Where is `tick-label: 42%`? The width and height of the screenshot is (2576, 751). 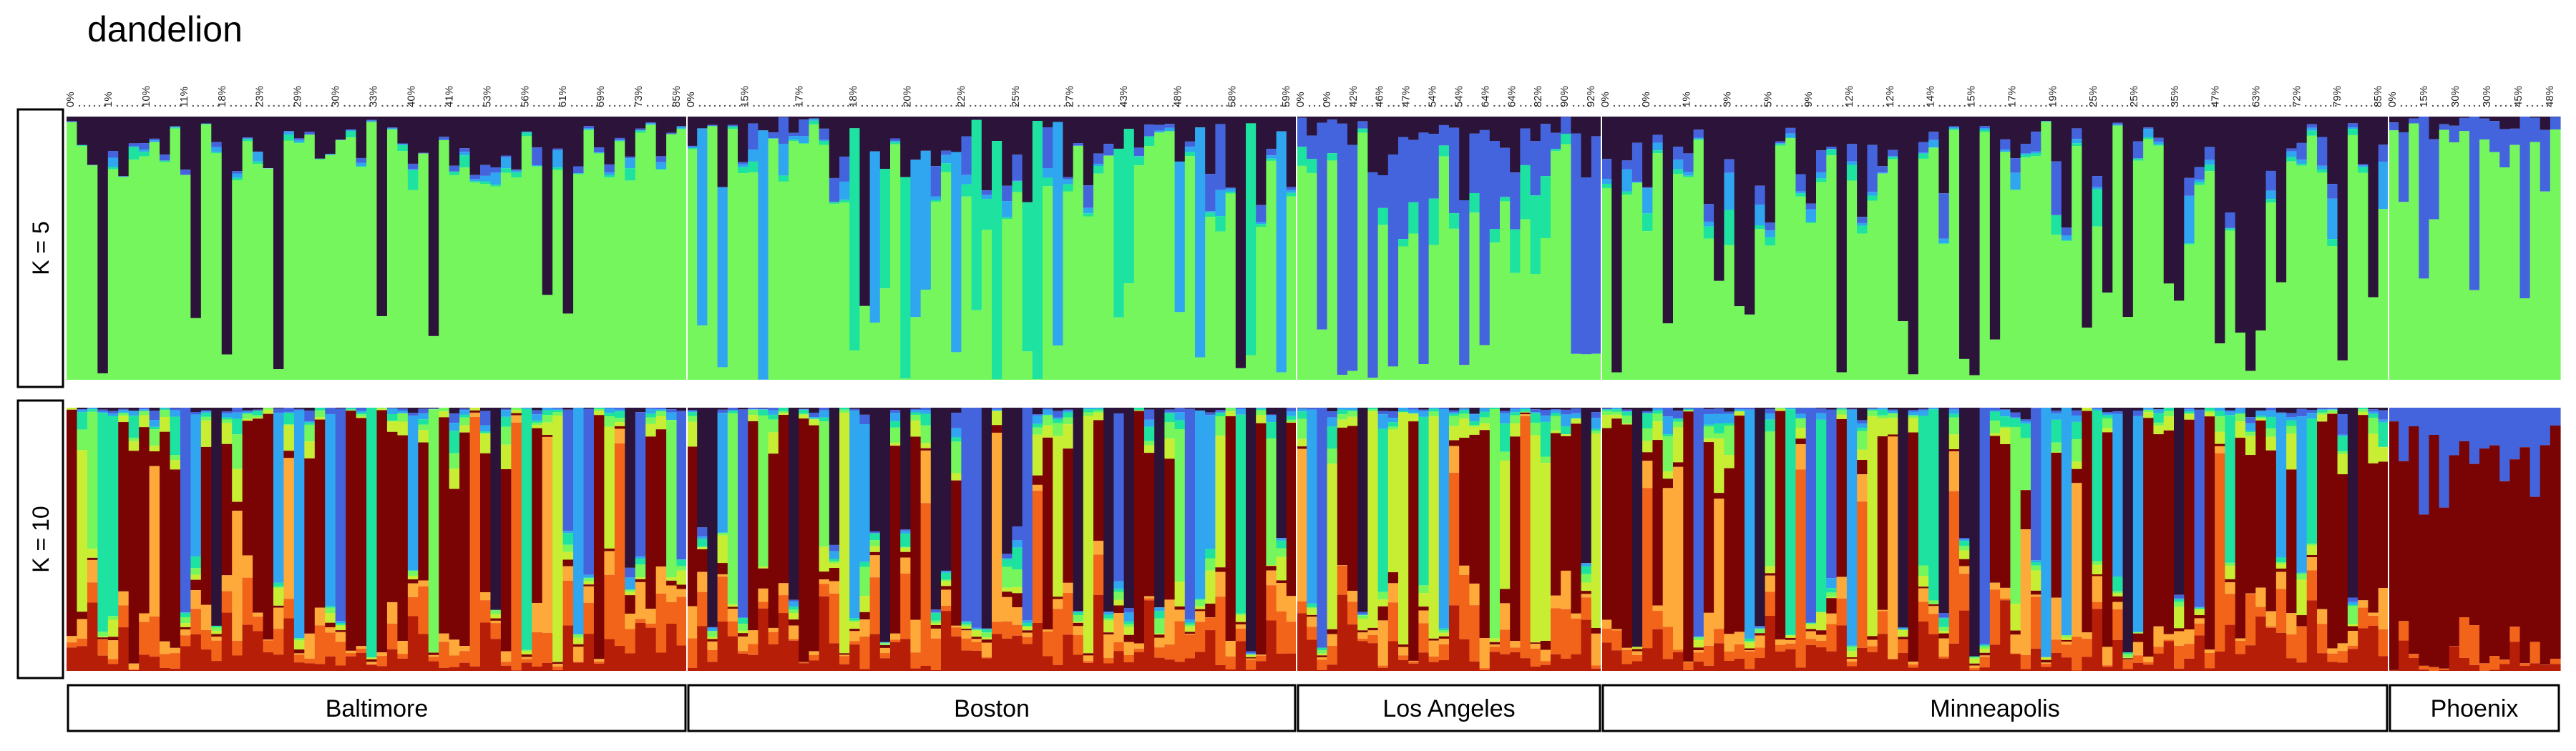
tick-label: 42% is located at coordinates (1353, 97).